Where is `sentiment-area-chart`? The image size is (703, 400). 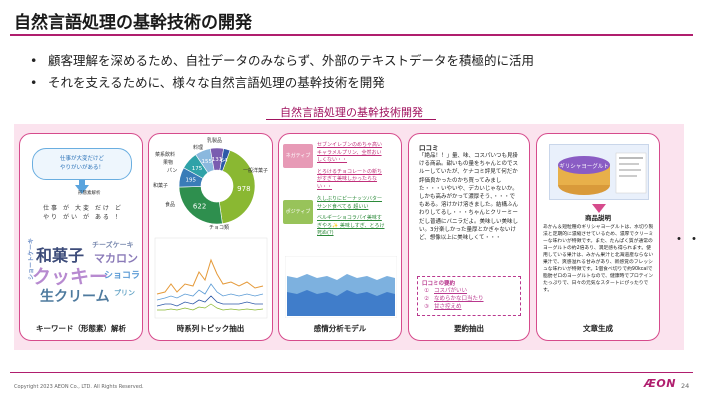 sentiment-area-chart is located at coordinates (341, 287).